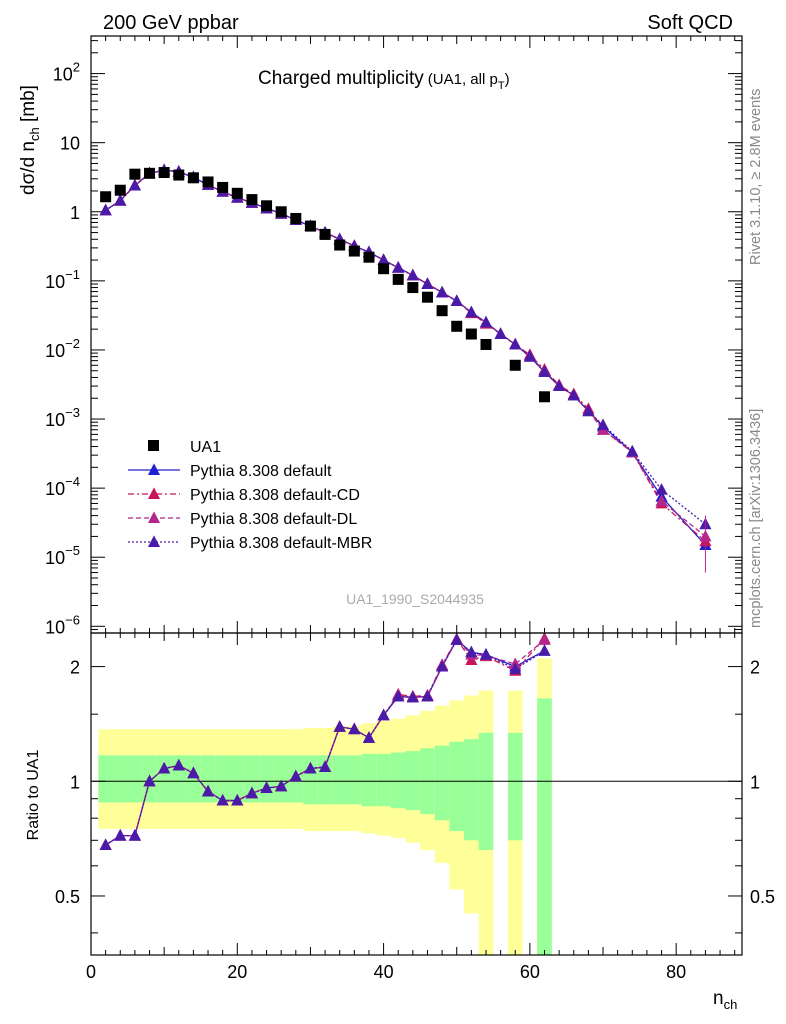 The height and width of the screenshot is (1024, 786). I want to click on top-y-label: dσ/d nch [mb], so click(30, 140).